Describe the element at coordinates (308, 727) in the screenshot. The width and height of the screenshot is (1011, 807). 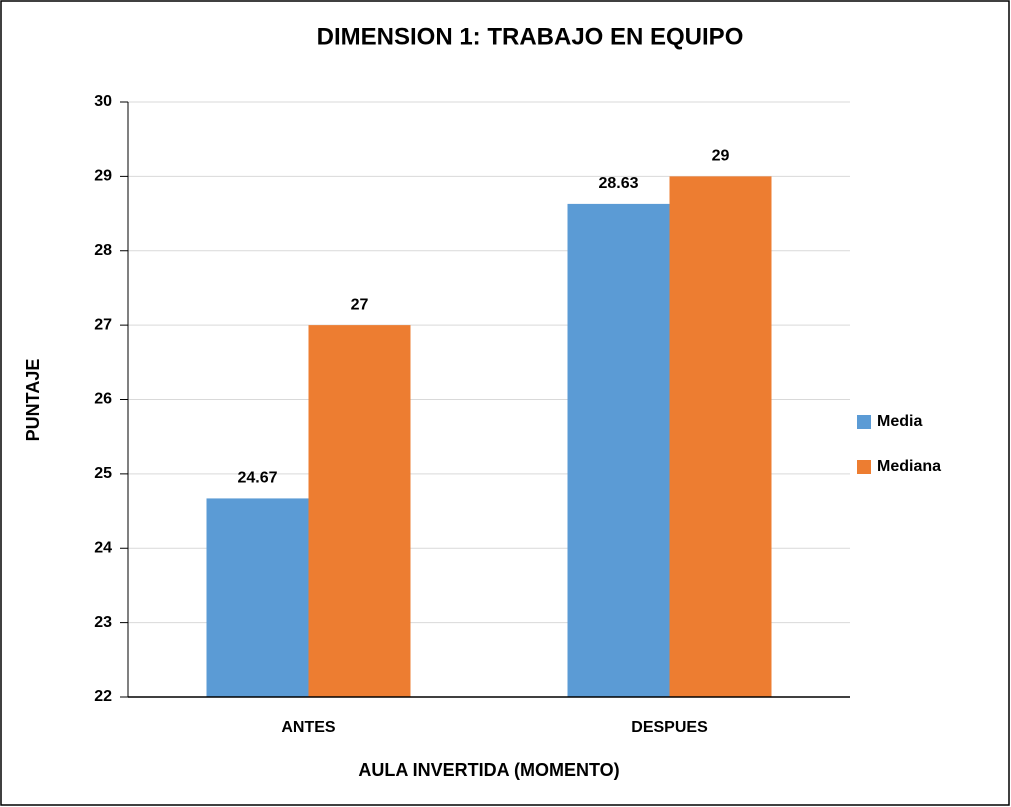
I see `x-tick-label: ANTES` at that location.